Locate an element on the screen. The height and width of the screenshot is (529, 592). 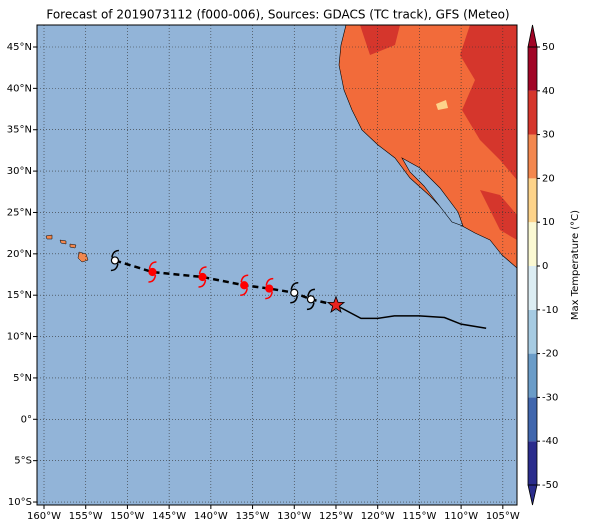
colorbar-extend-top is located at coordinates (532, 36).